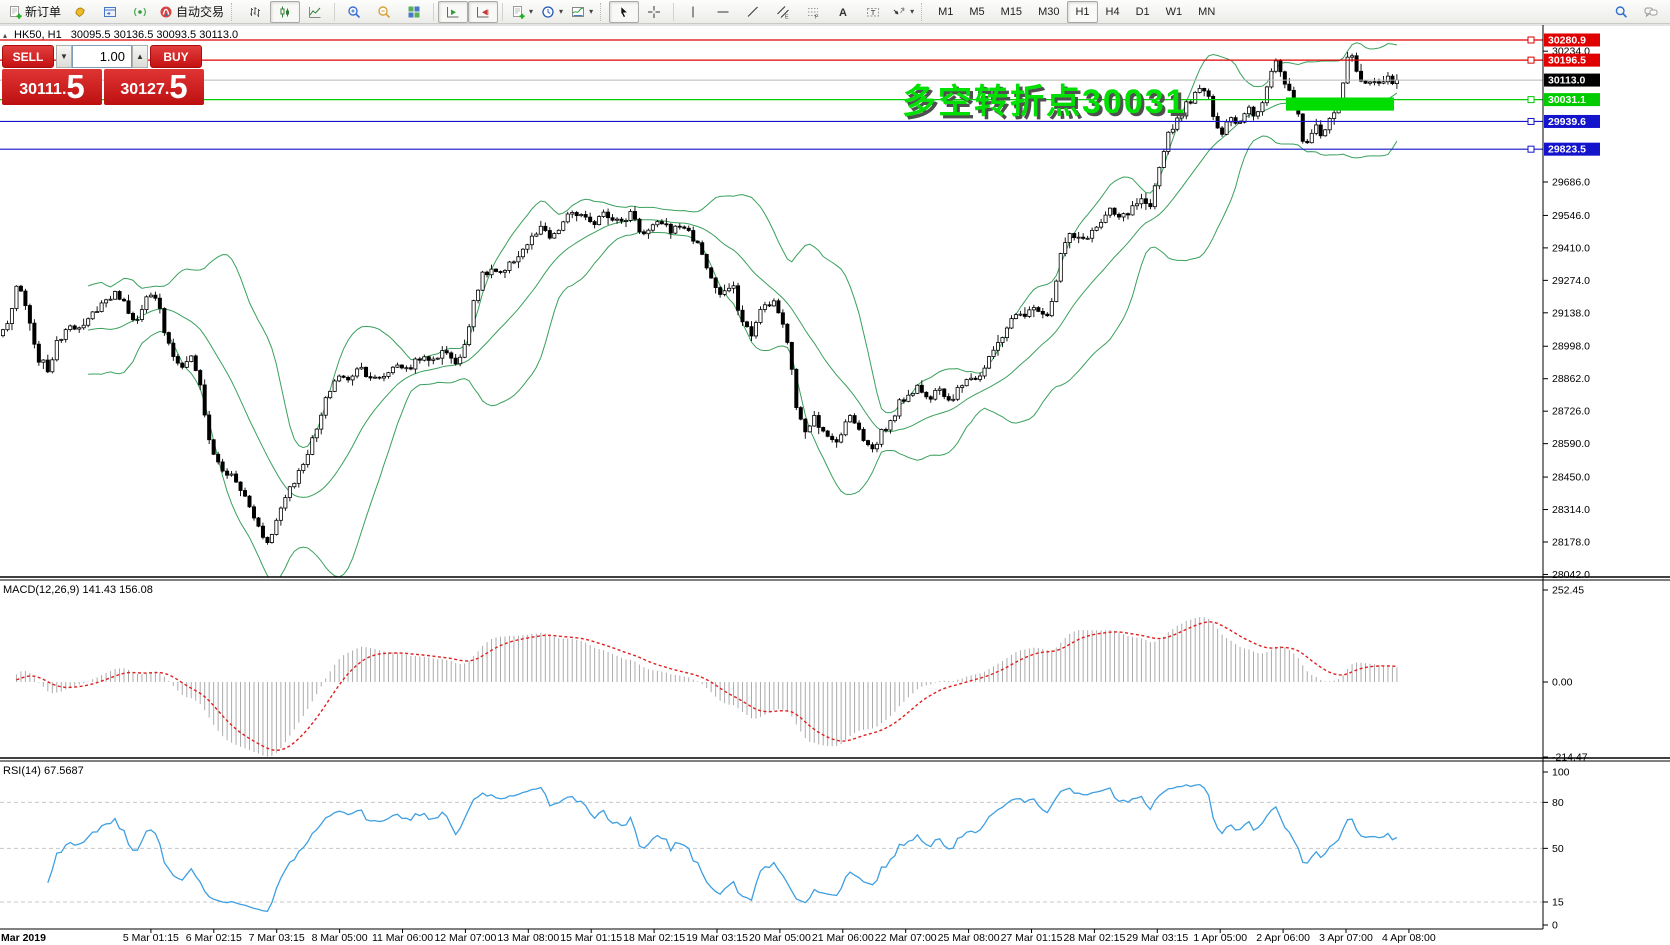 The height and width of the screenshot is (945, 1670). Describe the element at coordinates (80, 12) in the screenshot. I see `market-watch-button` at that location.